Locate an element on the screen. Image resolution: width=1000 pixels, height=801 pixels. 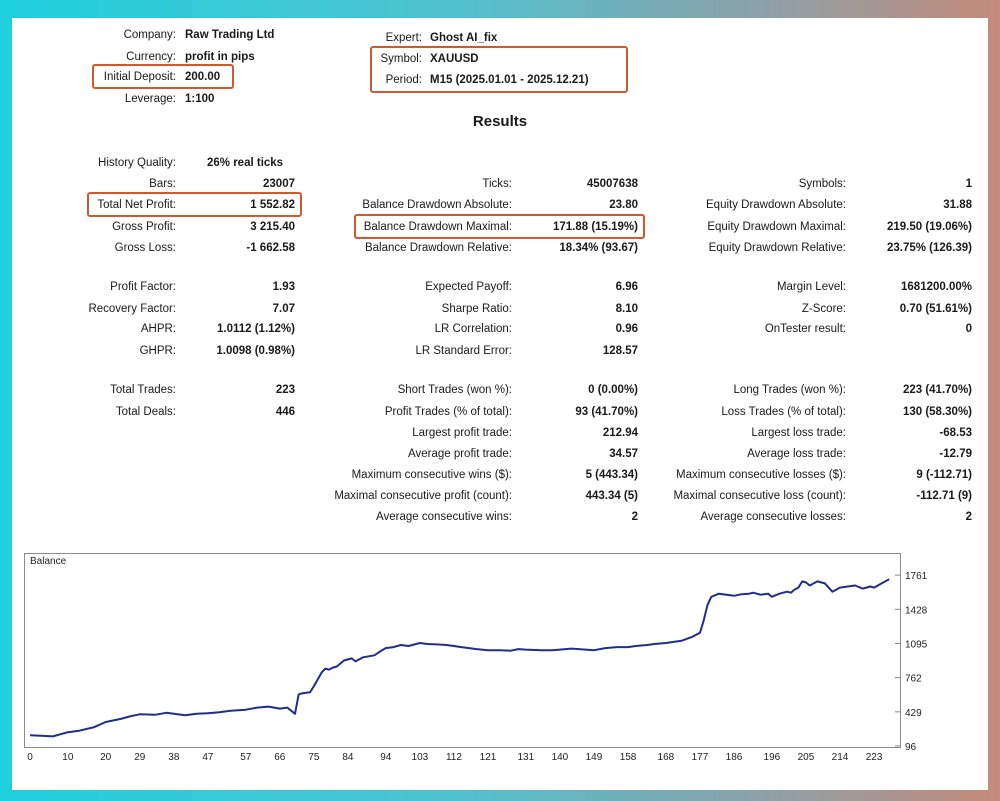
loss-trades-label: Loss Trades (% of total): is located at coordinates (783, 412).